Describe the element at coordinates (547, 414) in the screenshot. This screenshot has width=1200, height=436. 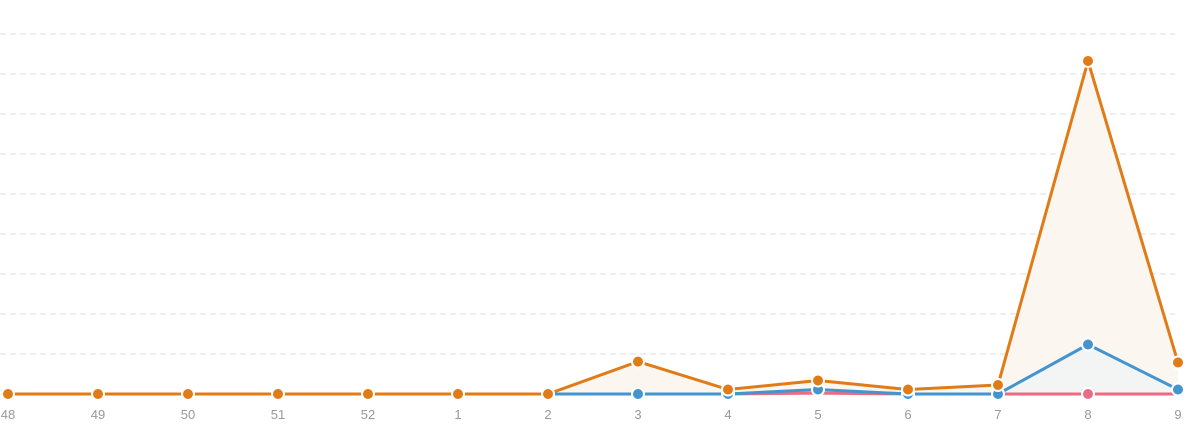
I see `x-tick-label: 2` at that location.